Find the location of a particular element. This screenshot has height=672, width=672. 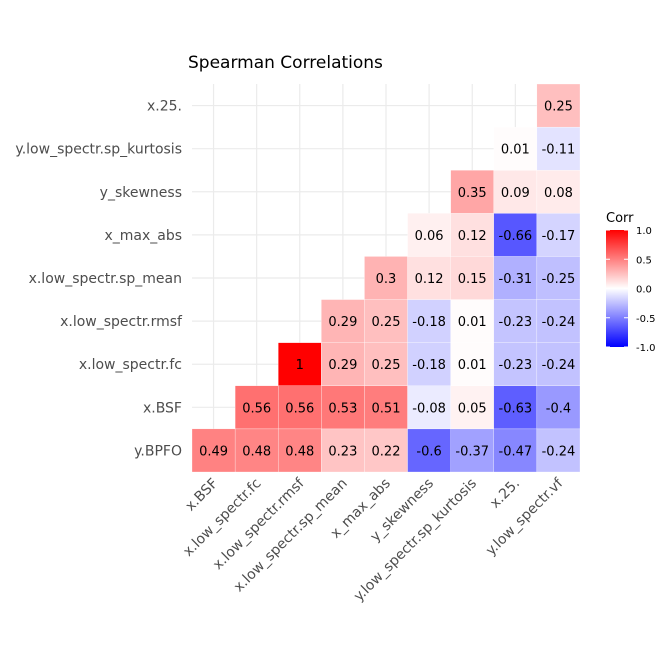

cell-value-label: -0.17 is located at coordinates (559, 236).